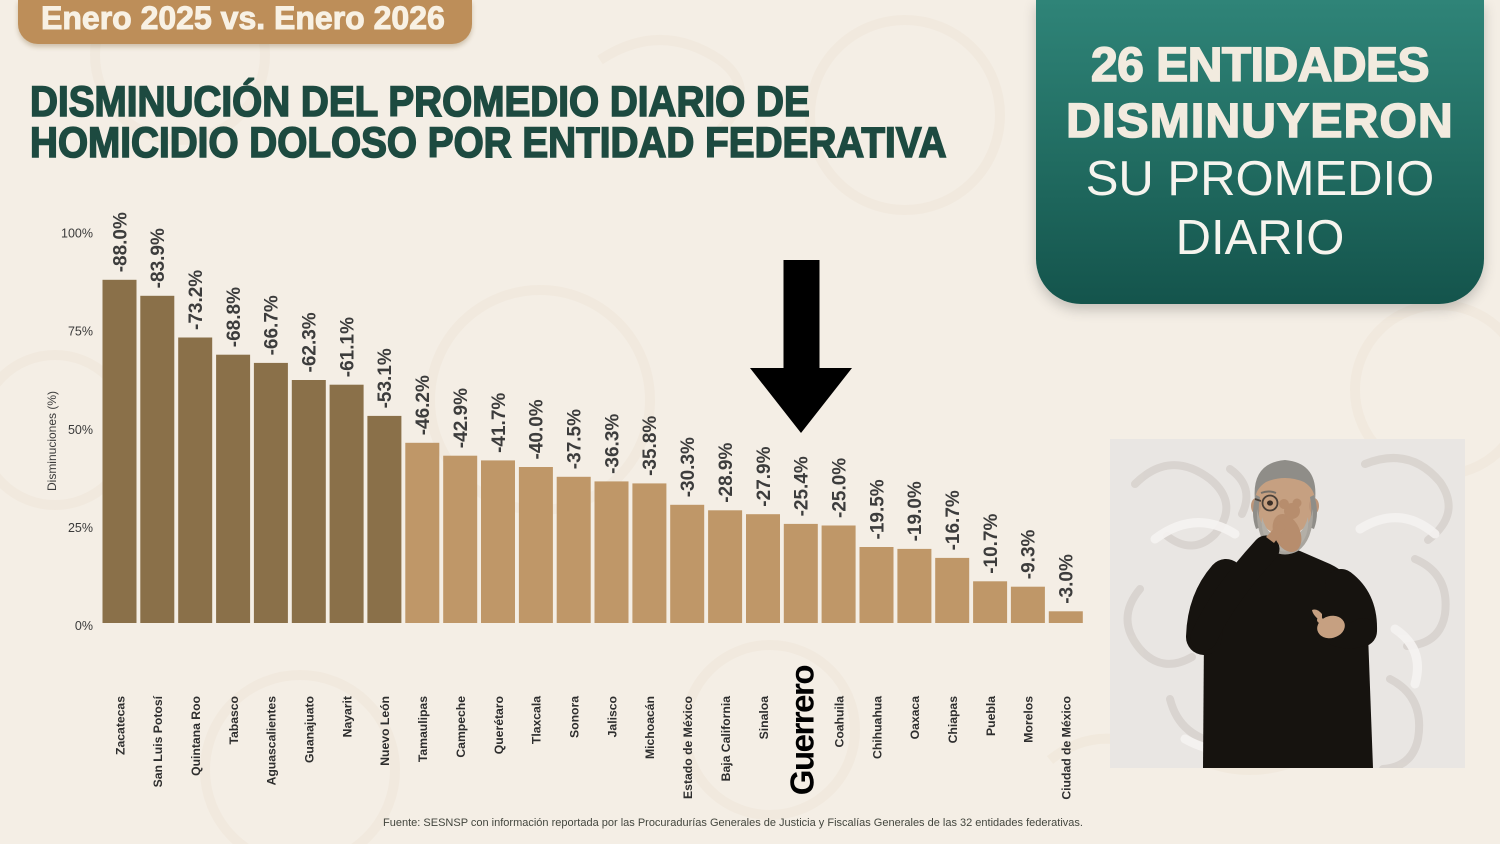 The image size is (1500, 844). What do you see at coordinates (234, 317) in the screenshot?
I see `svg-text: -68.8%` at bounding box center [234, 317].